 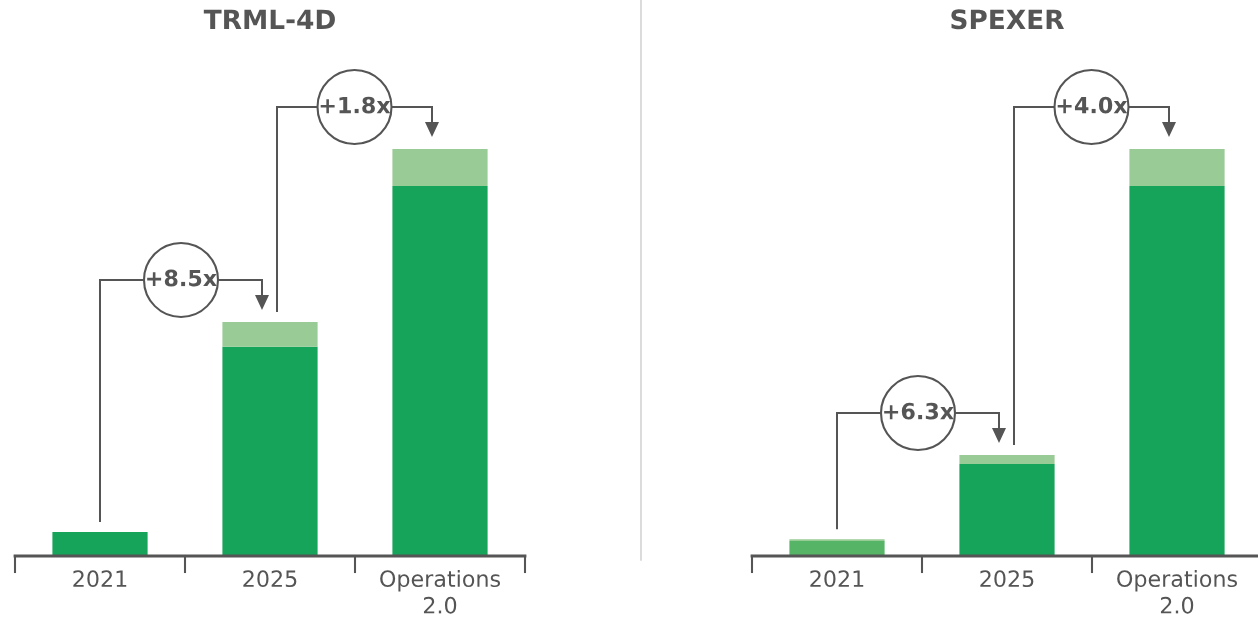 I want to click on annotation: +6.3x, so click(x=919, y=411).